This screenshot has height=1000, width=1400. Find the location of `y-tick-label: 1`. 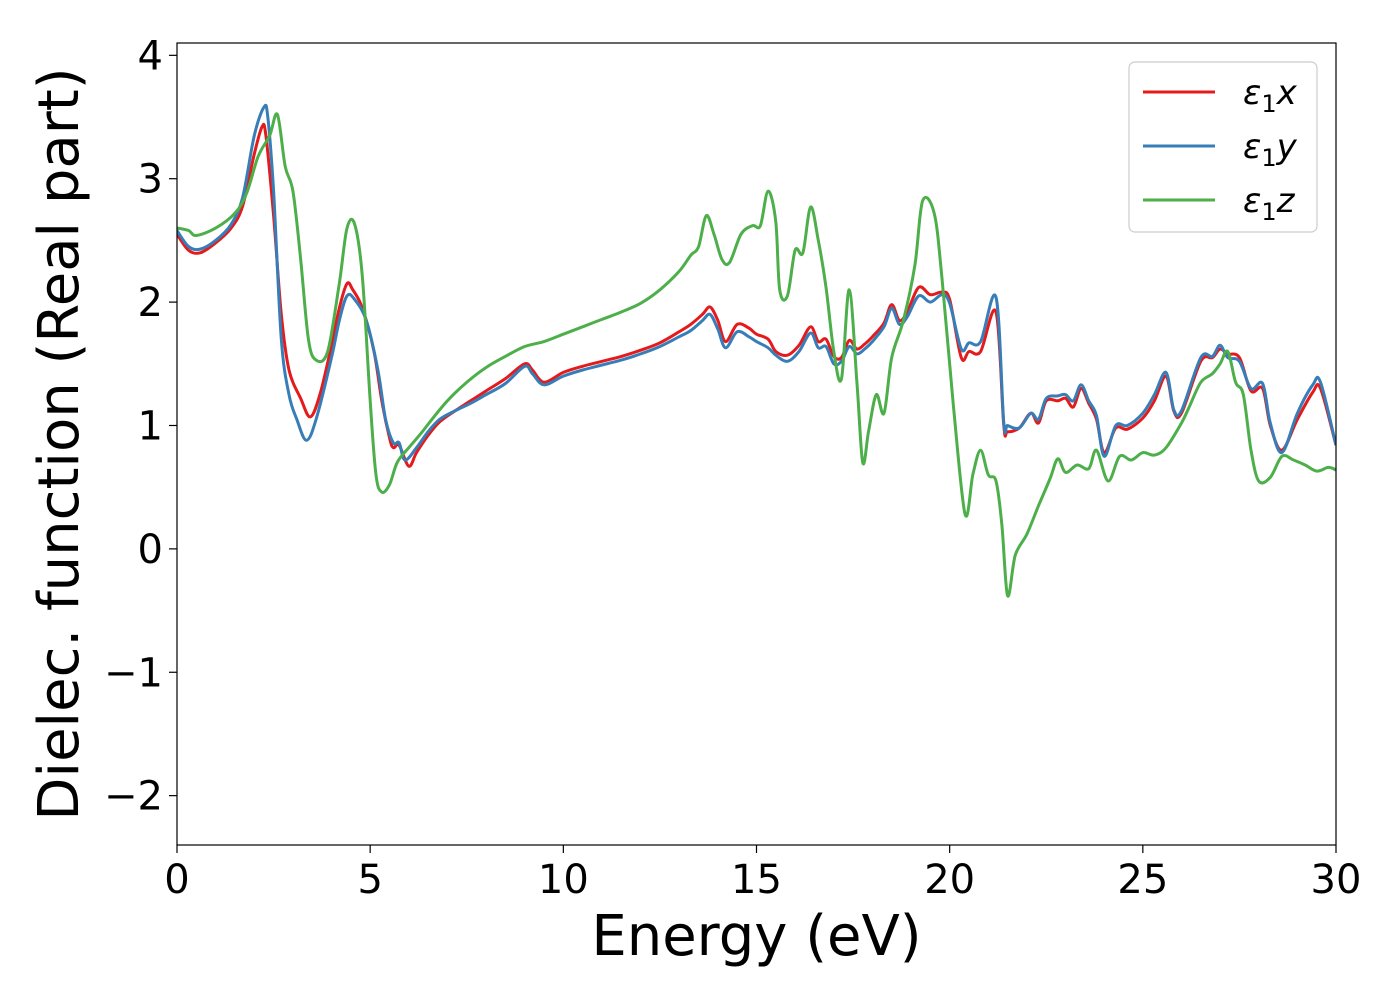

y-tick-label: 1 is located at coordinates (150, 426).